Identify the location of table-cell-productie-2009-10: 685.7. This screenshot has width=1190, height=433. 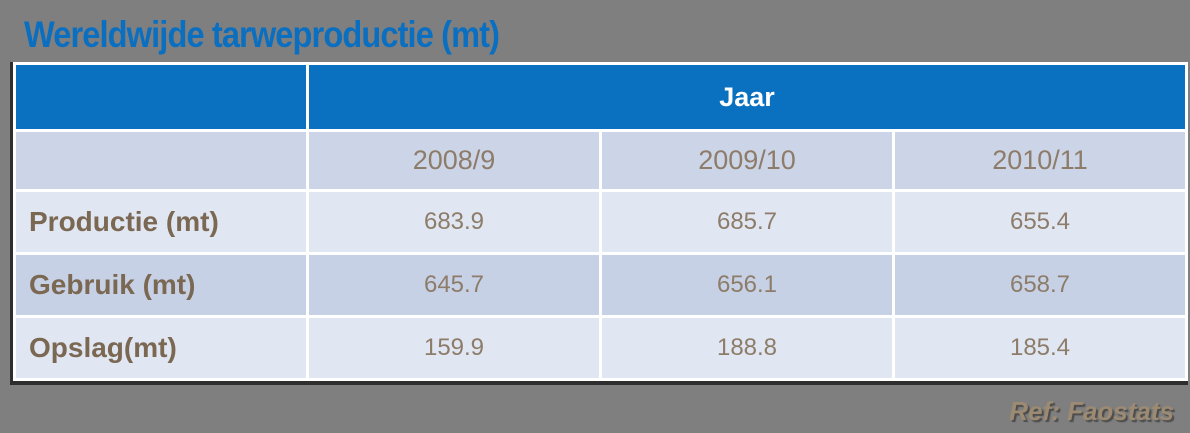
(747, 222).